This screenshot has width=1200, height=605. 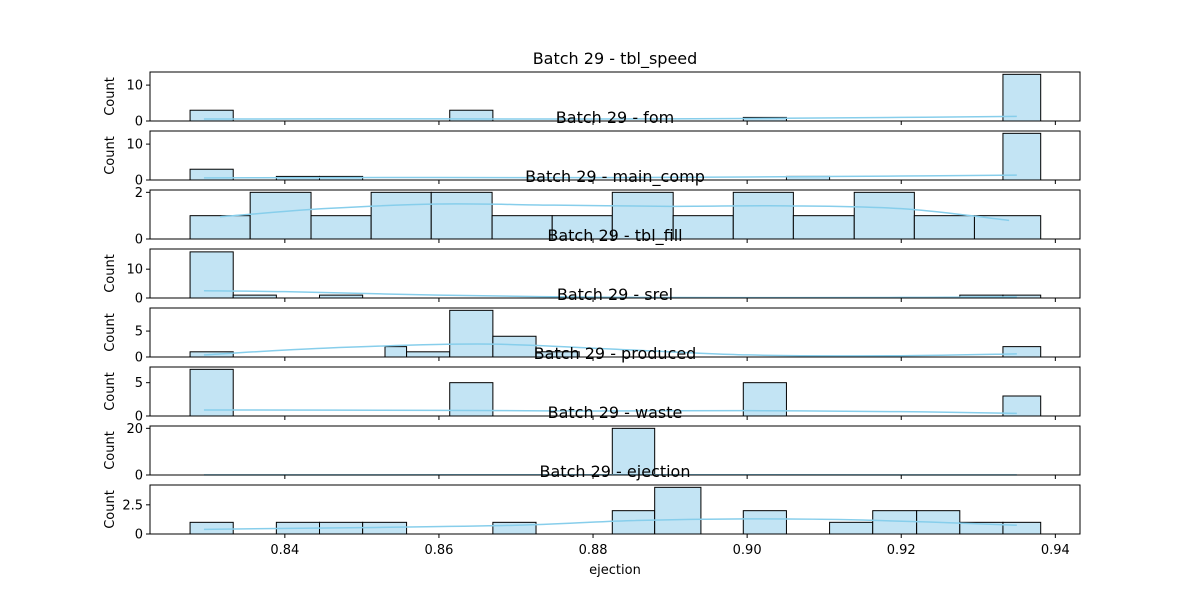 What do you see at coordinates (284, 550) in the screenshot?
I see `x-tick-label: 0.84` at bounding box center [284, 550].